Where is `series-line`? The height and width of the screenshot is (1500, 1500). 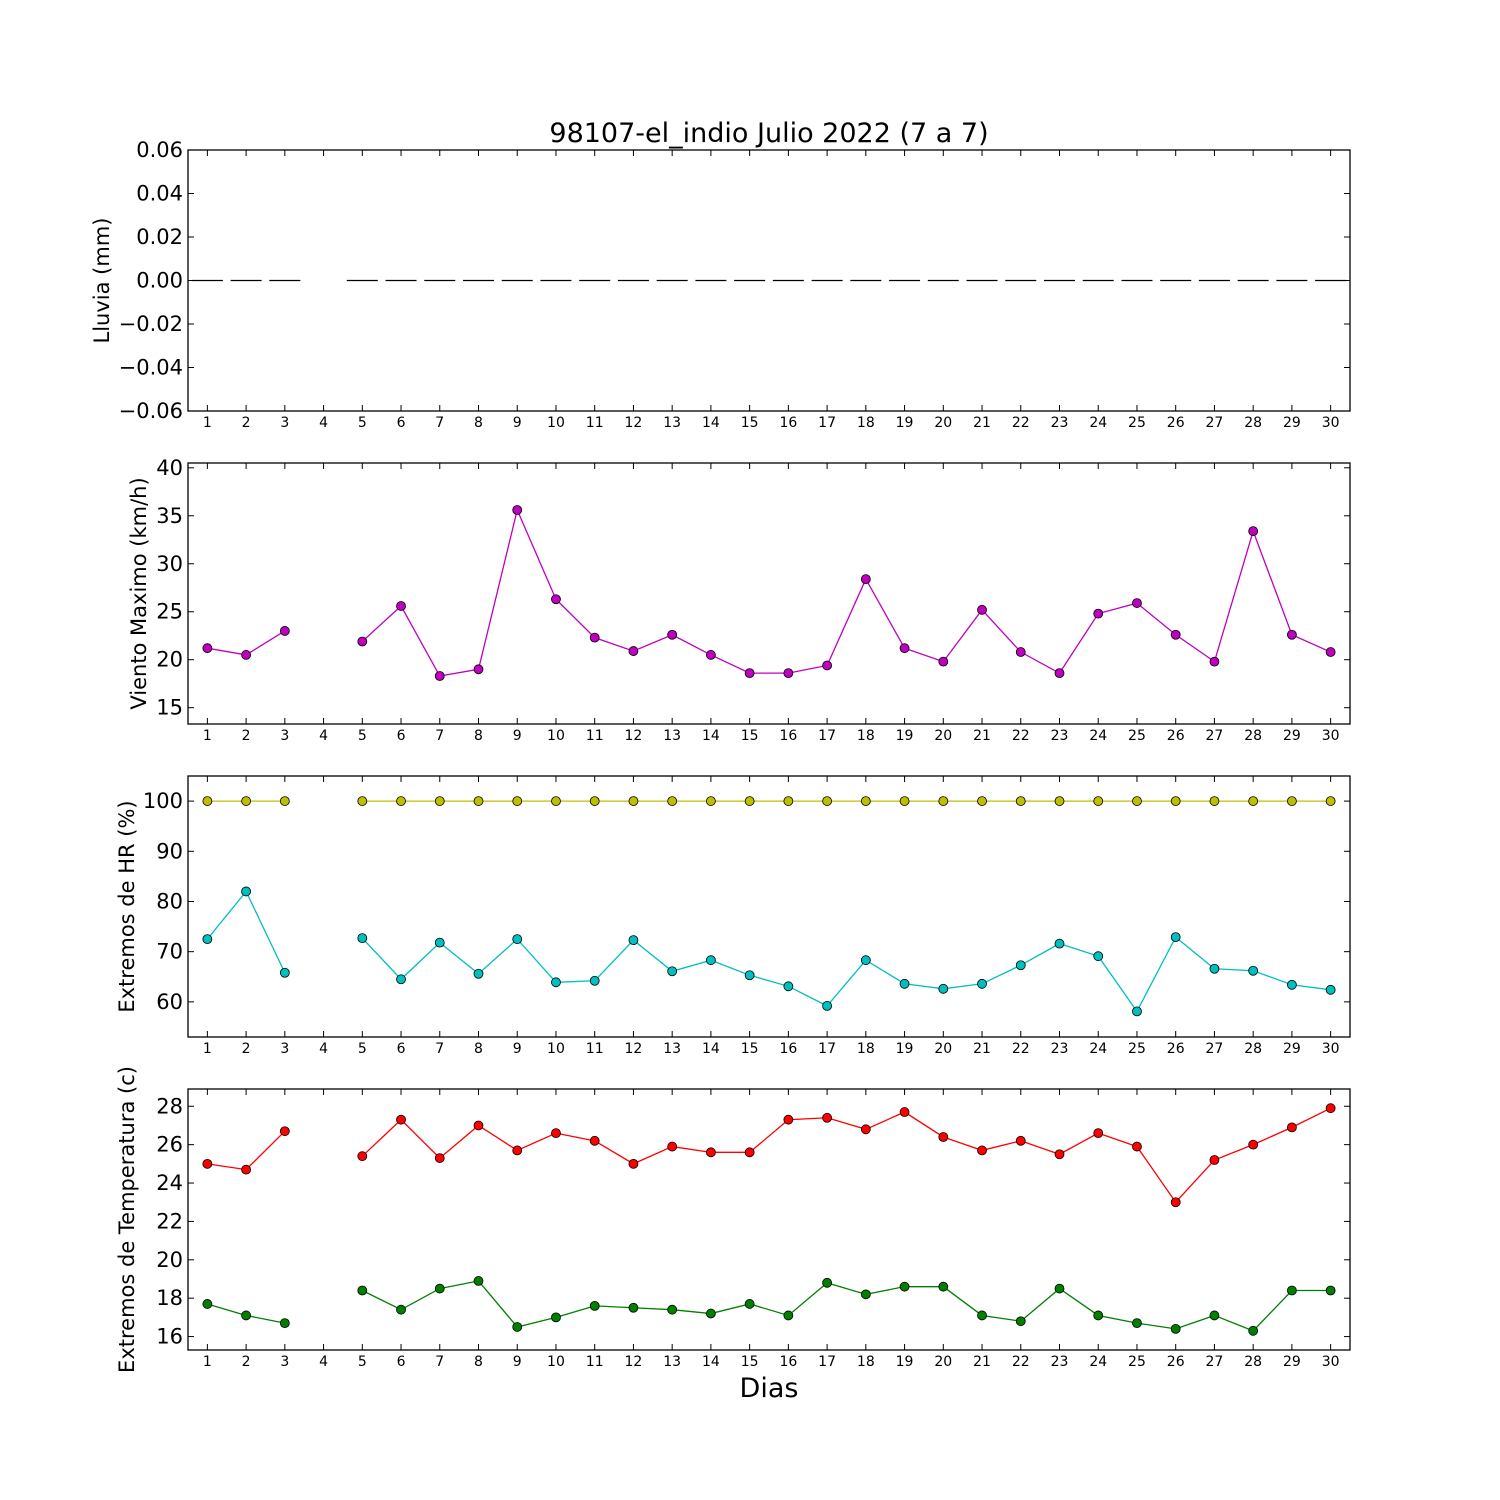 series-line is located at coordinates (846, 1306).